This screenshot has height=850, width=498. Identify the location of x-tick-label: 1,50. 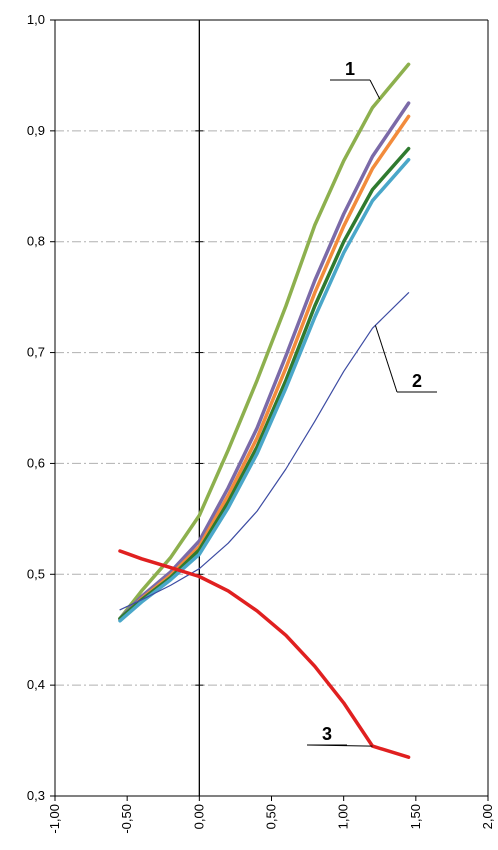
(415, 816).